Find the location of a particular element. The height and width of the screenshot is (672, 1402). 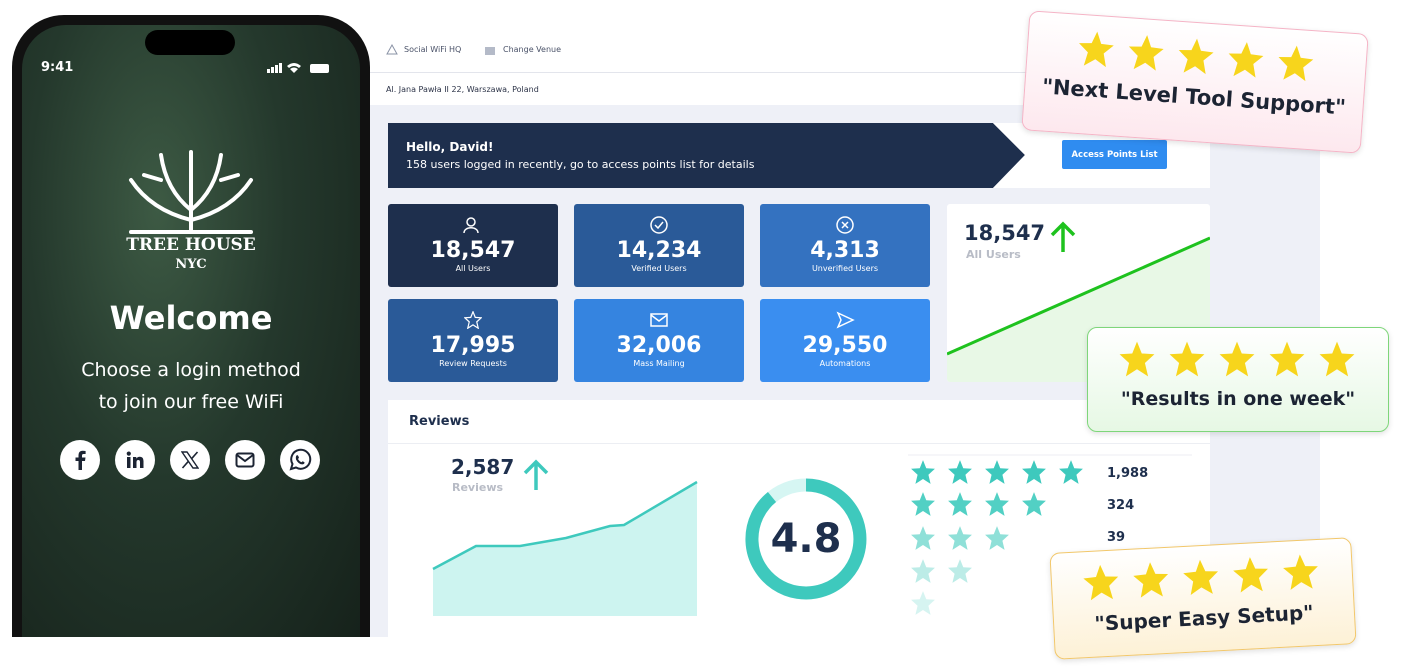

testimonial-card: "Next Level Tool Support" is located at coordinates (1195, 82).